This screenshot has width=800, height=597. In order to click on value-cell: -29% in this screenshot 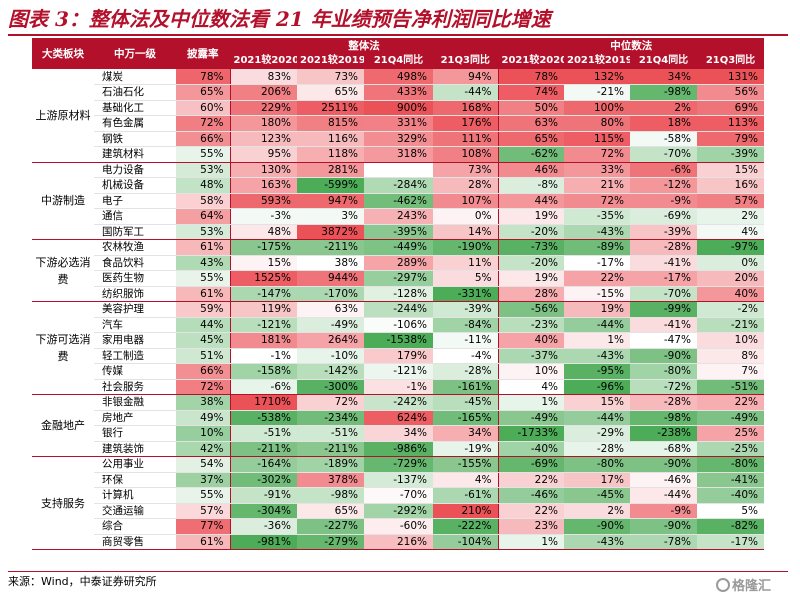, I will do `click(597, 433)`.